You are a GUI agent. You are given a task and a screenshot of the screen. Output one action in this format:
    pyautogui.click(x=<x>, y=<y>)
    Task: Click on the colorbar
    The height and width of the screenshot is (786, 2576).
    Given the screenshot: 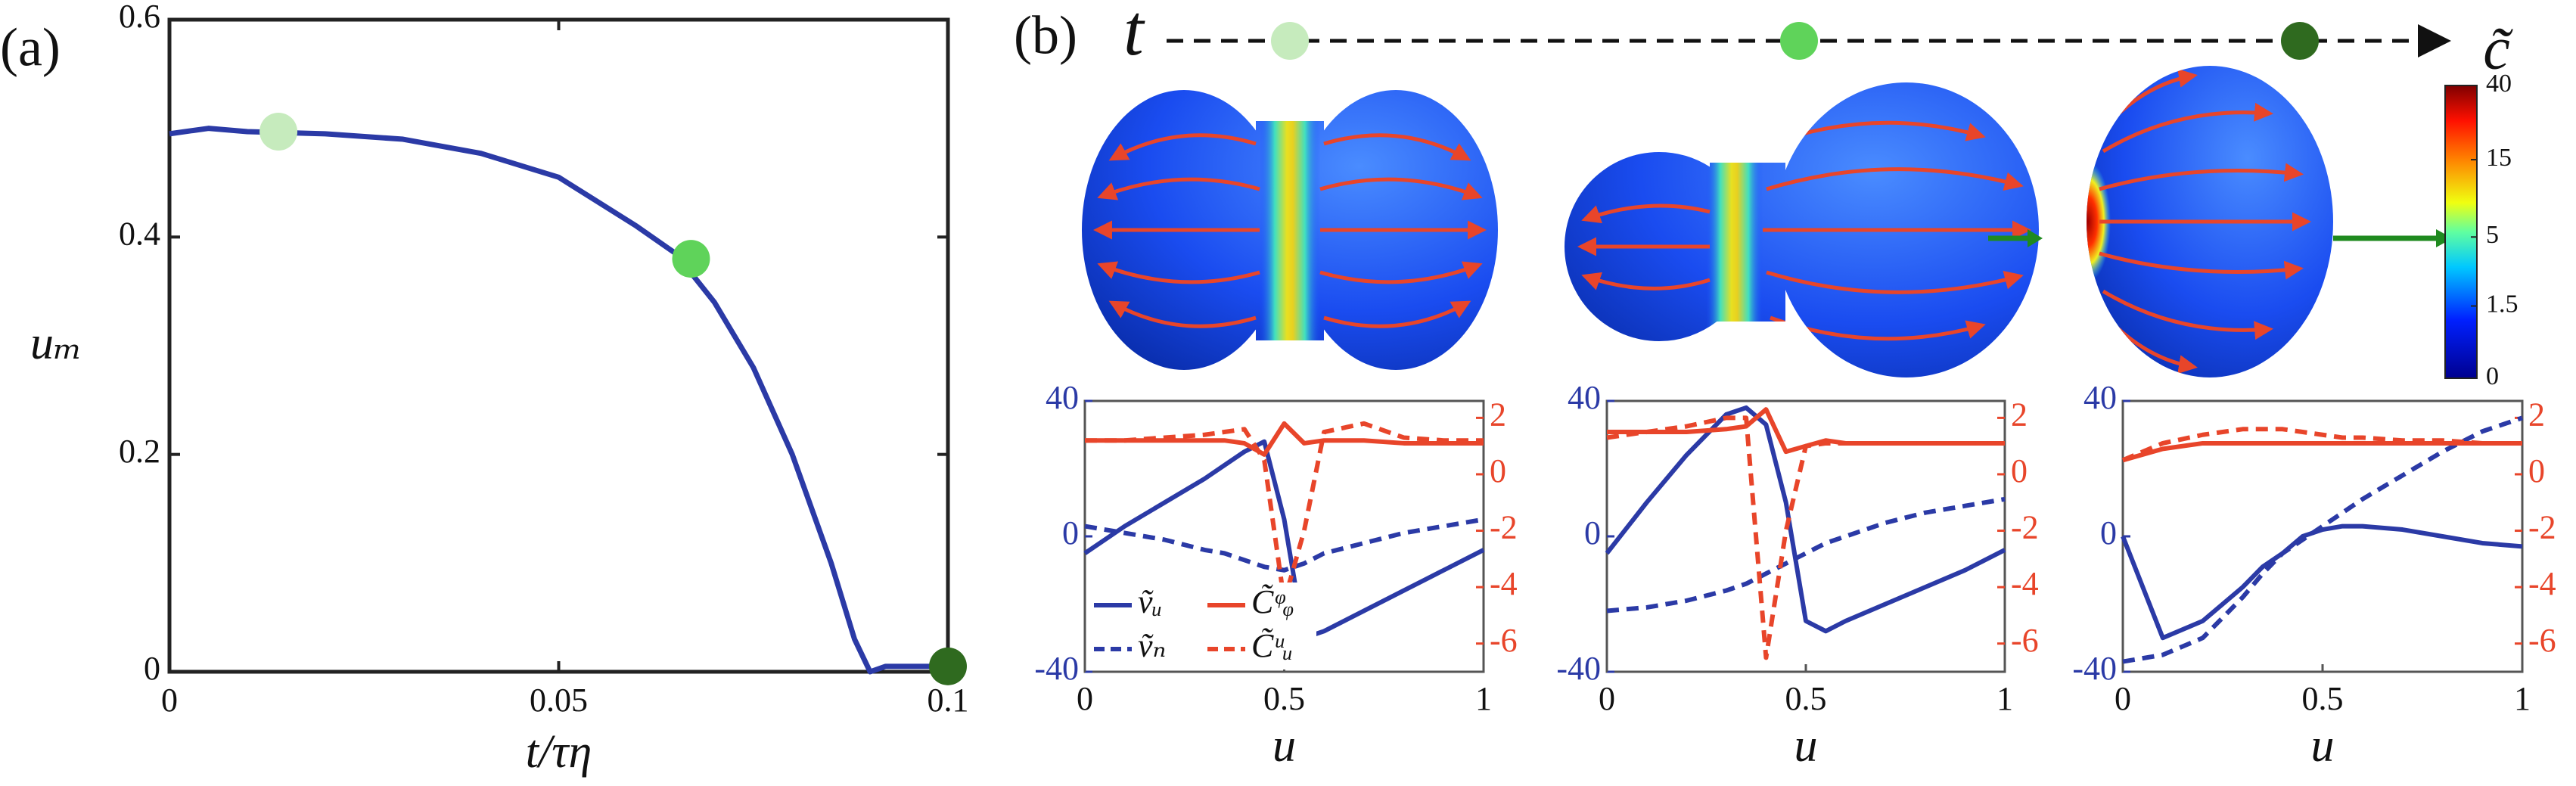 What is the action you would take?
    pyautogui.click(x=2461, y=232)
    